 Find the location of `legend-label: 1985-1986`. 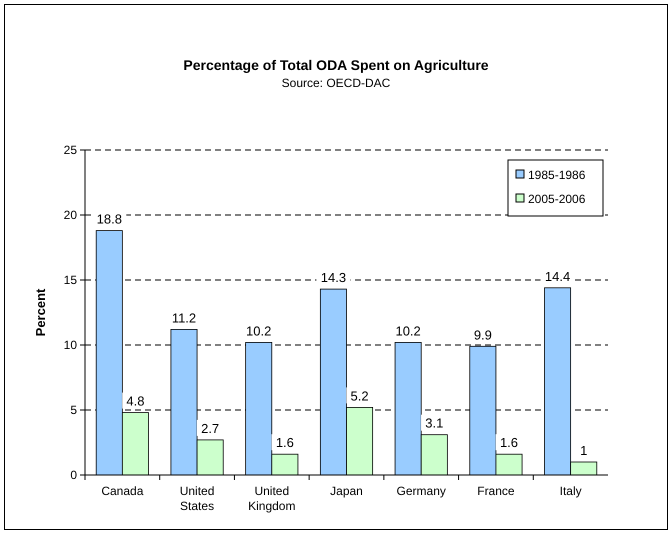

legend-label: 1985-1986 is located at coordinates (557, 175).